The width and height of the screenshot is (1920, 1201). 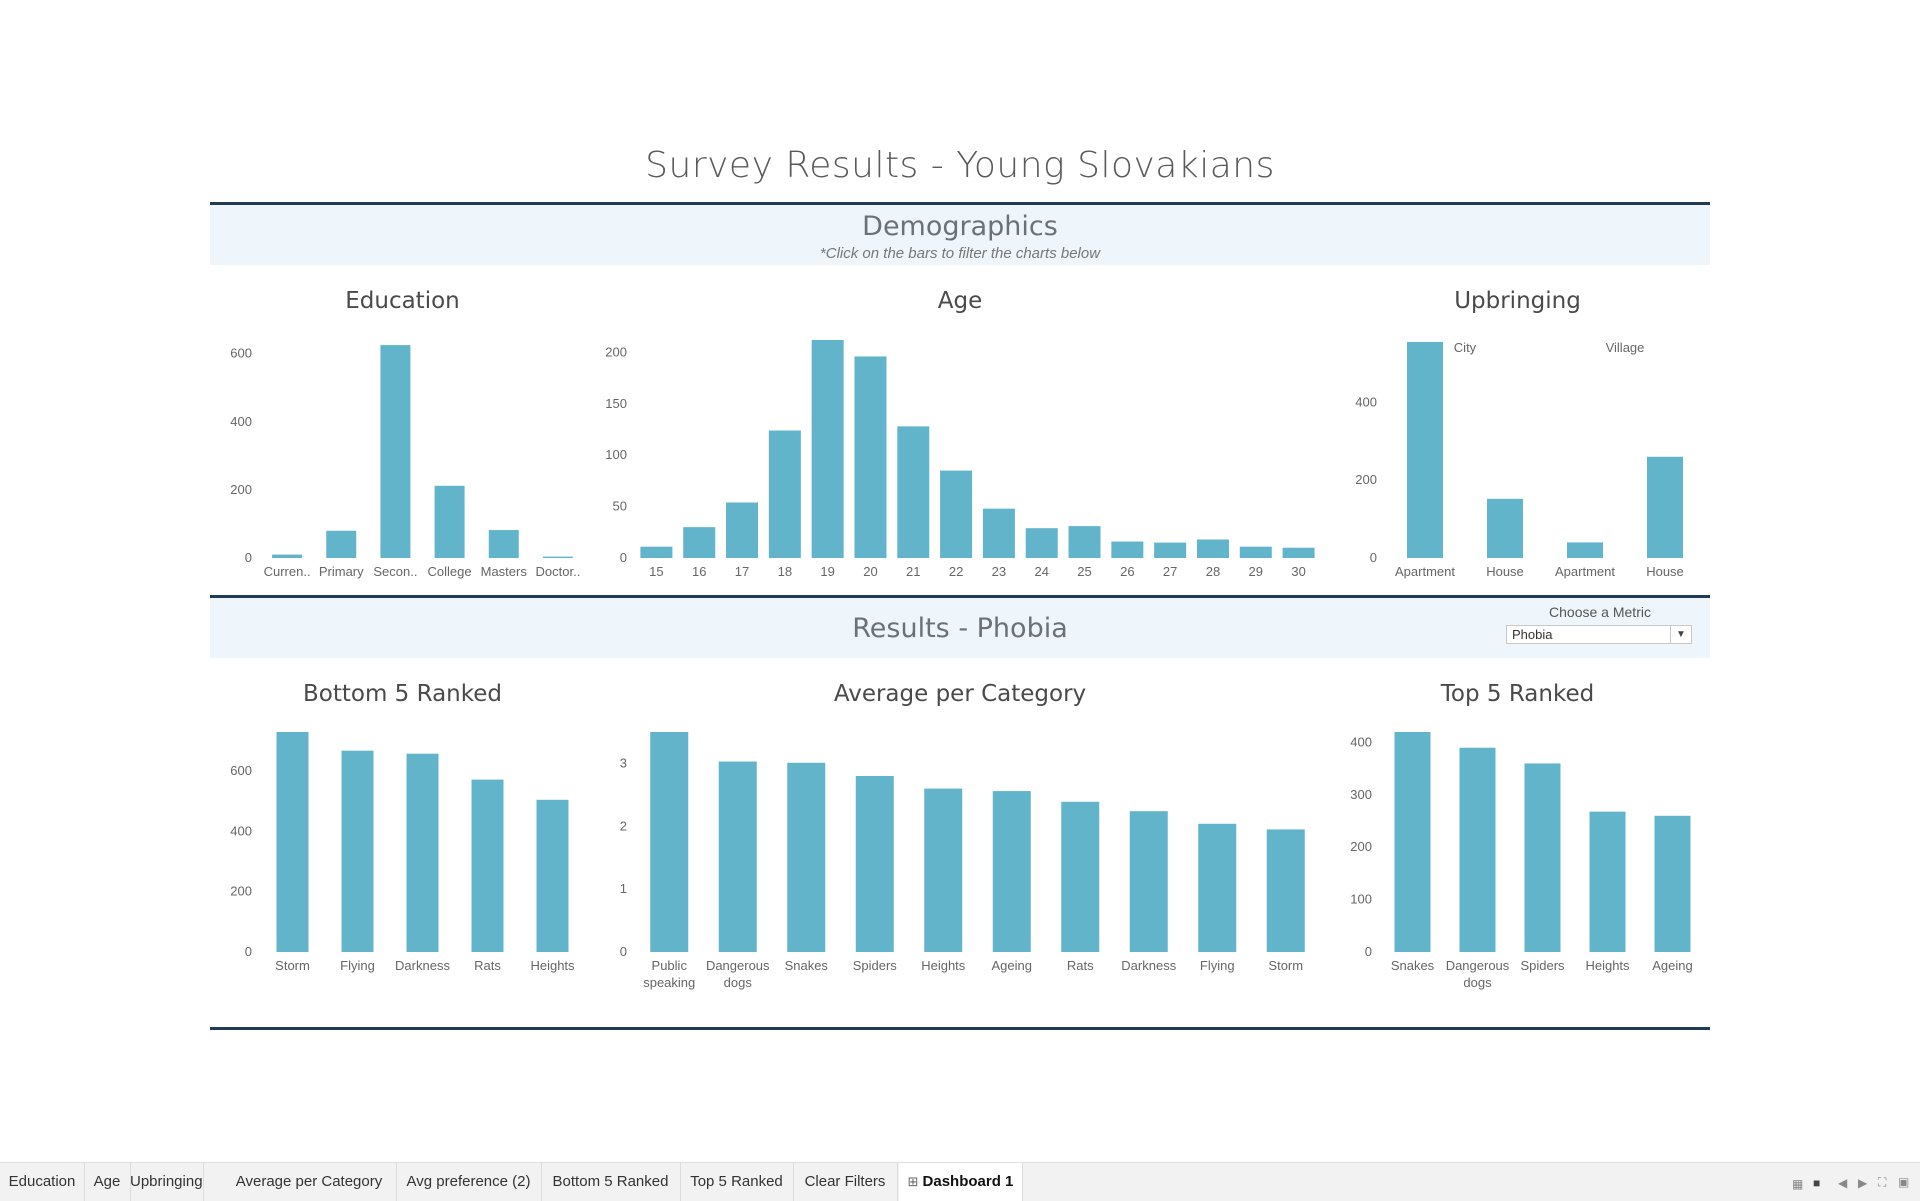 I want to click on upbringing-group-label: Village, so click(x=1625, y=347).